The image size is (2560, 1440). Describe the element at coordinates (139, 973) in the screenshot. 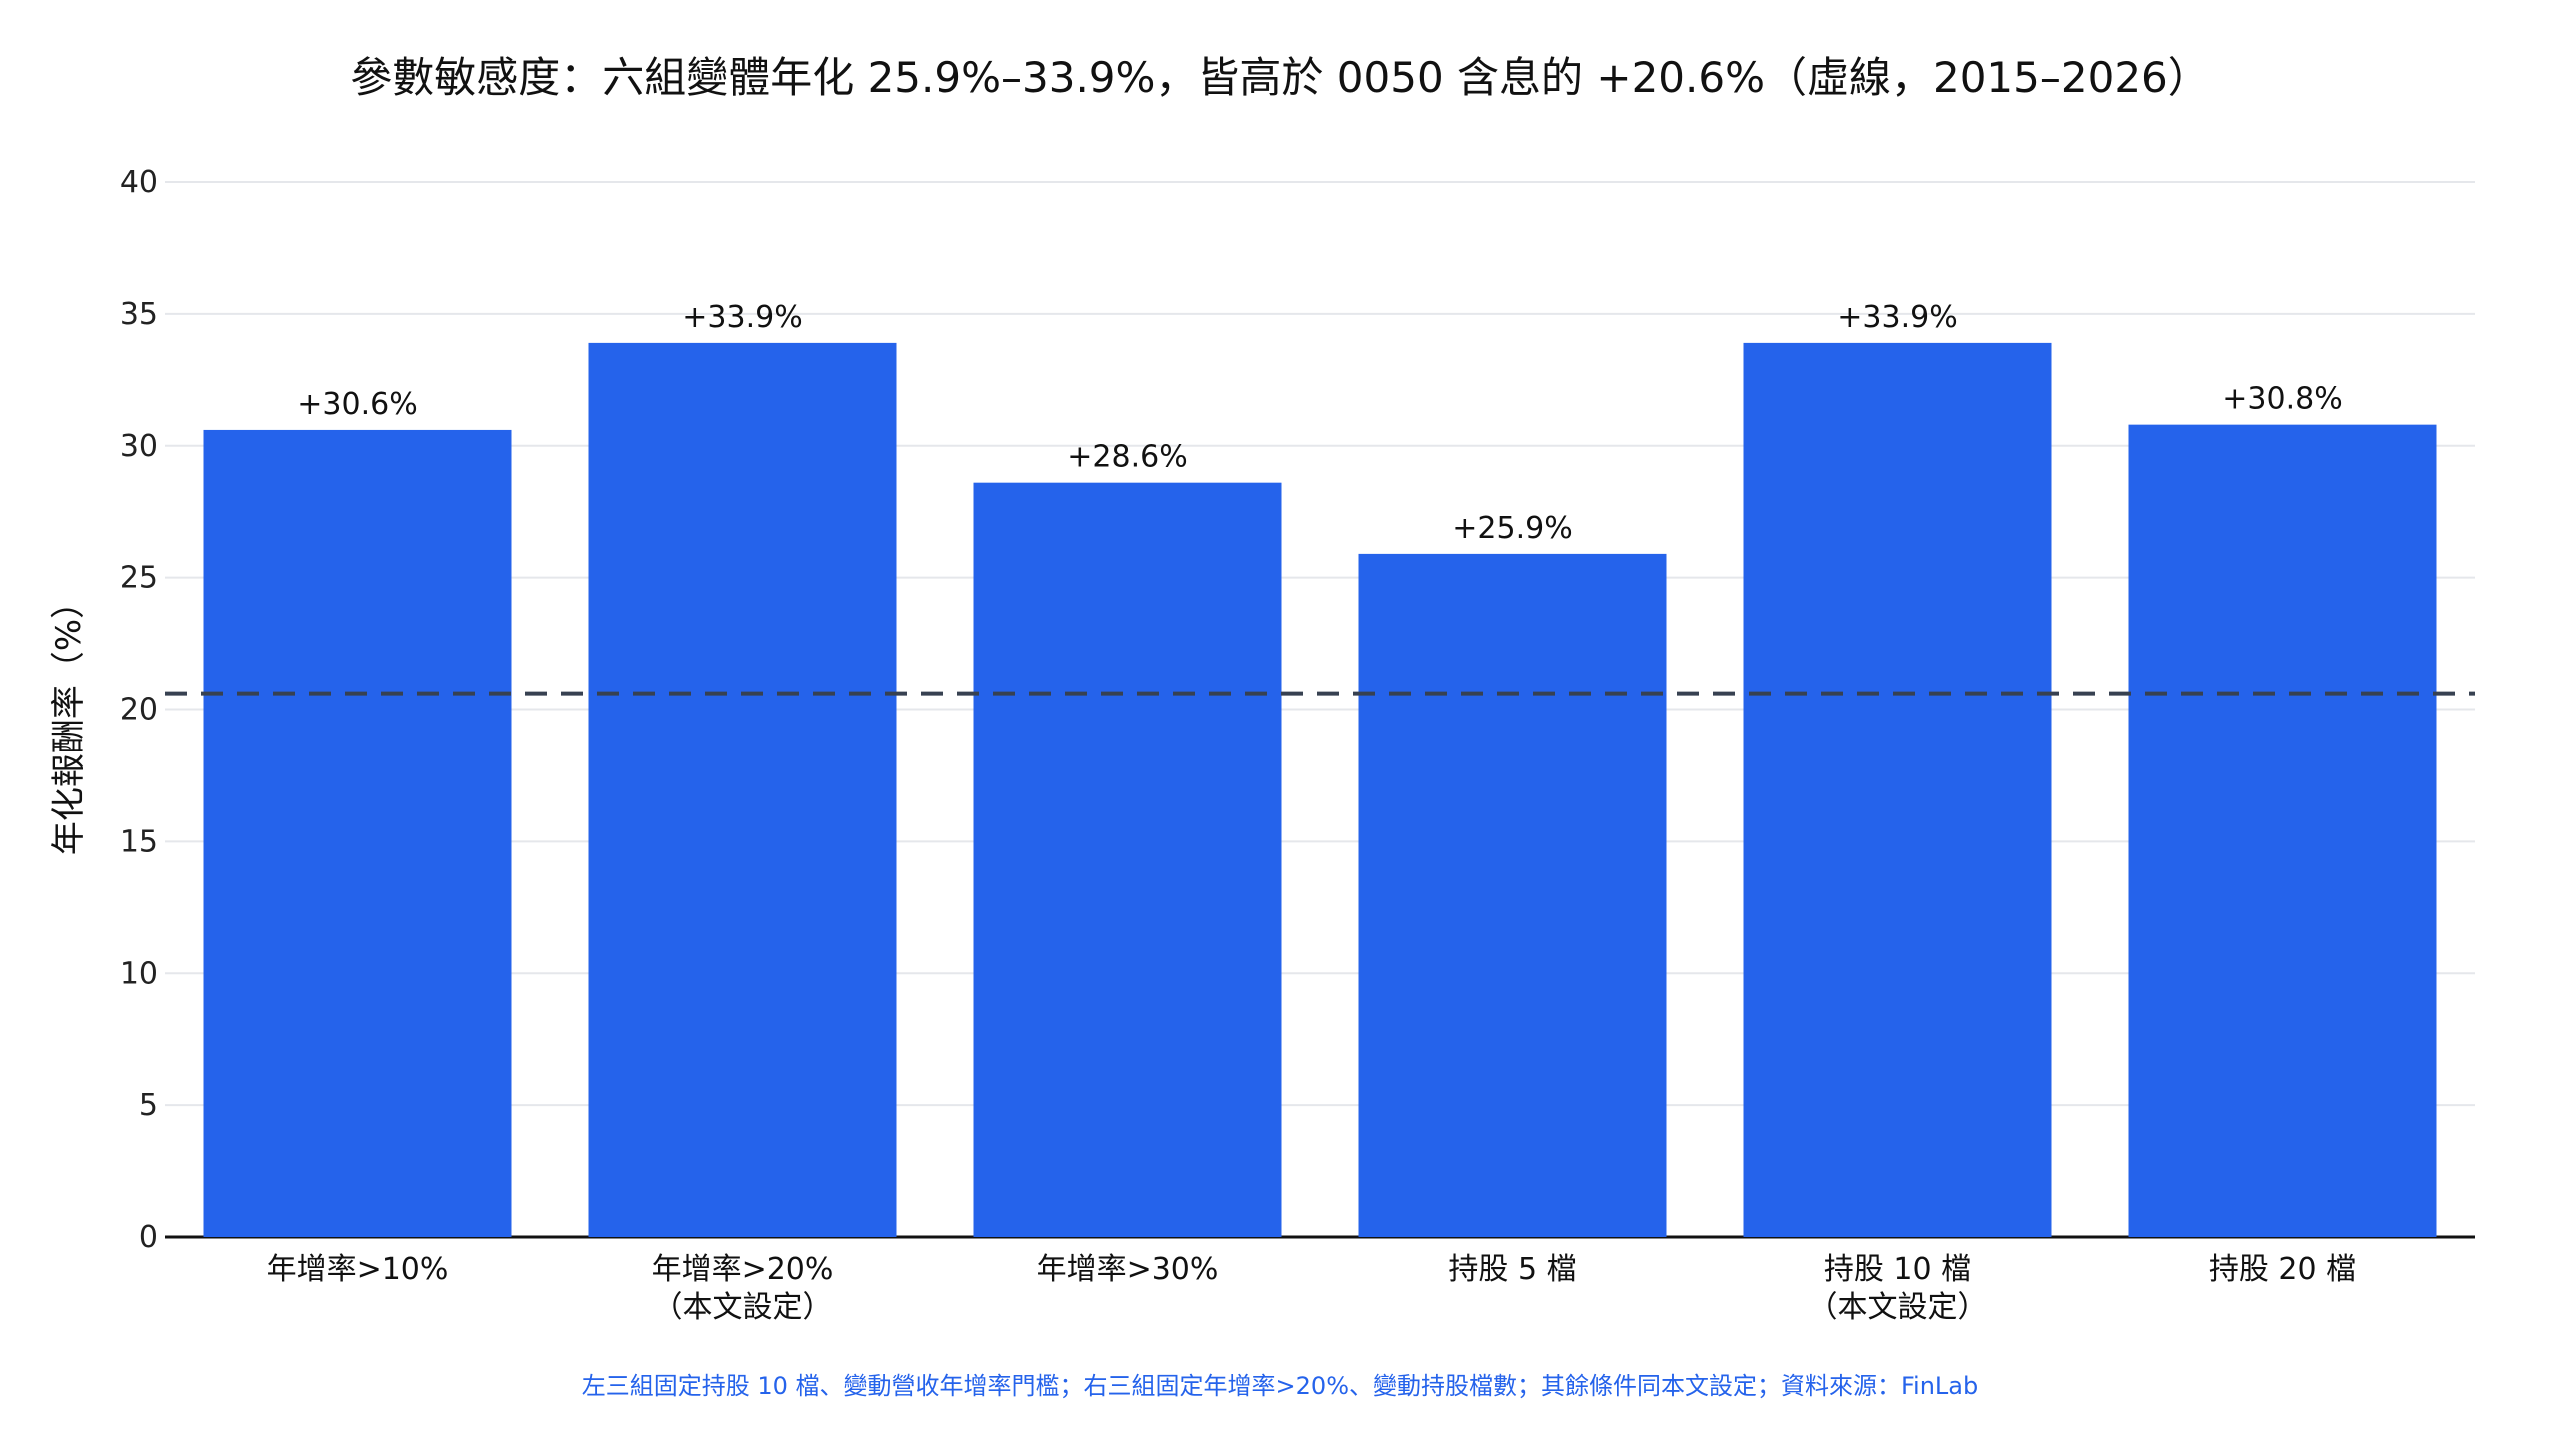

I see `y-tick-label: 10` at that location.